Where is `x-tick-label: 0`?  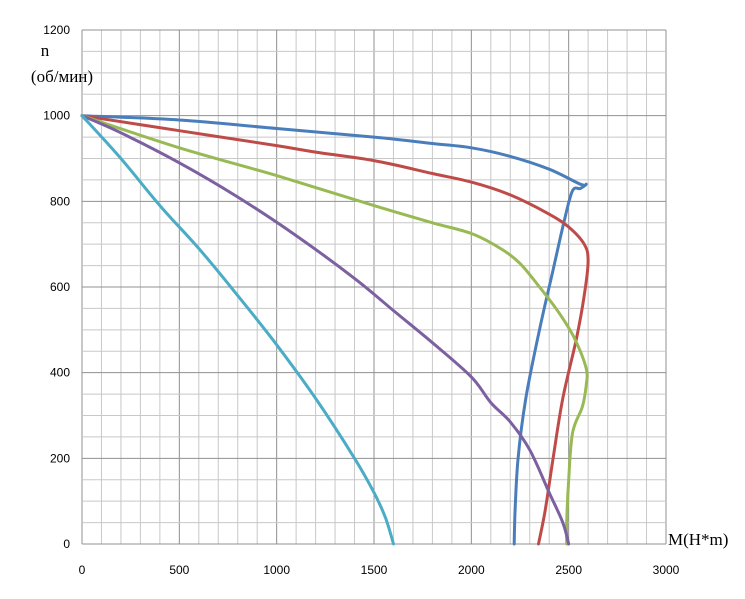
x-tick-label: 0 is located at coordinates (82, 570).